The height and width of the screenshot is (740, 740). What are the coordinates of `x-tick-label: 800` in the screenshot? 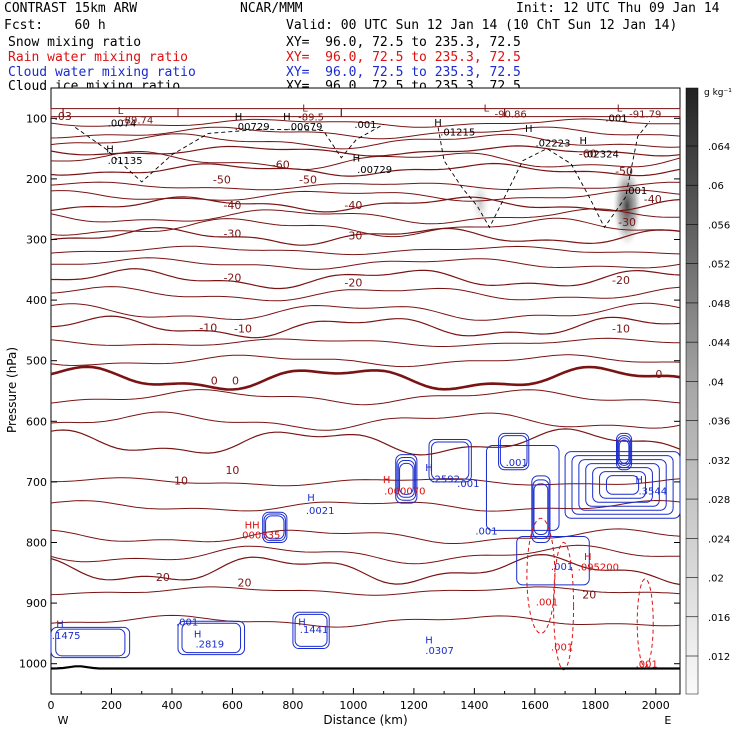 It's located at (292, 705).